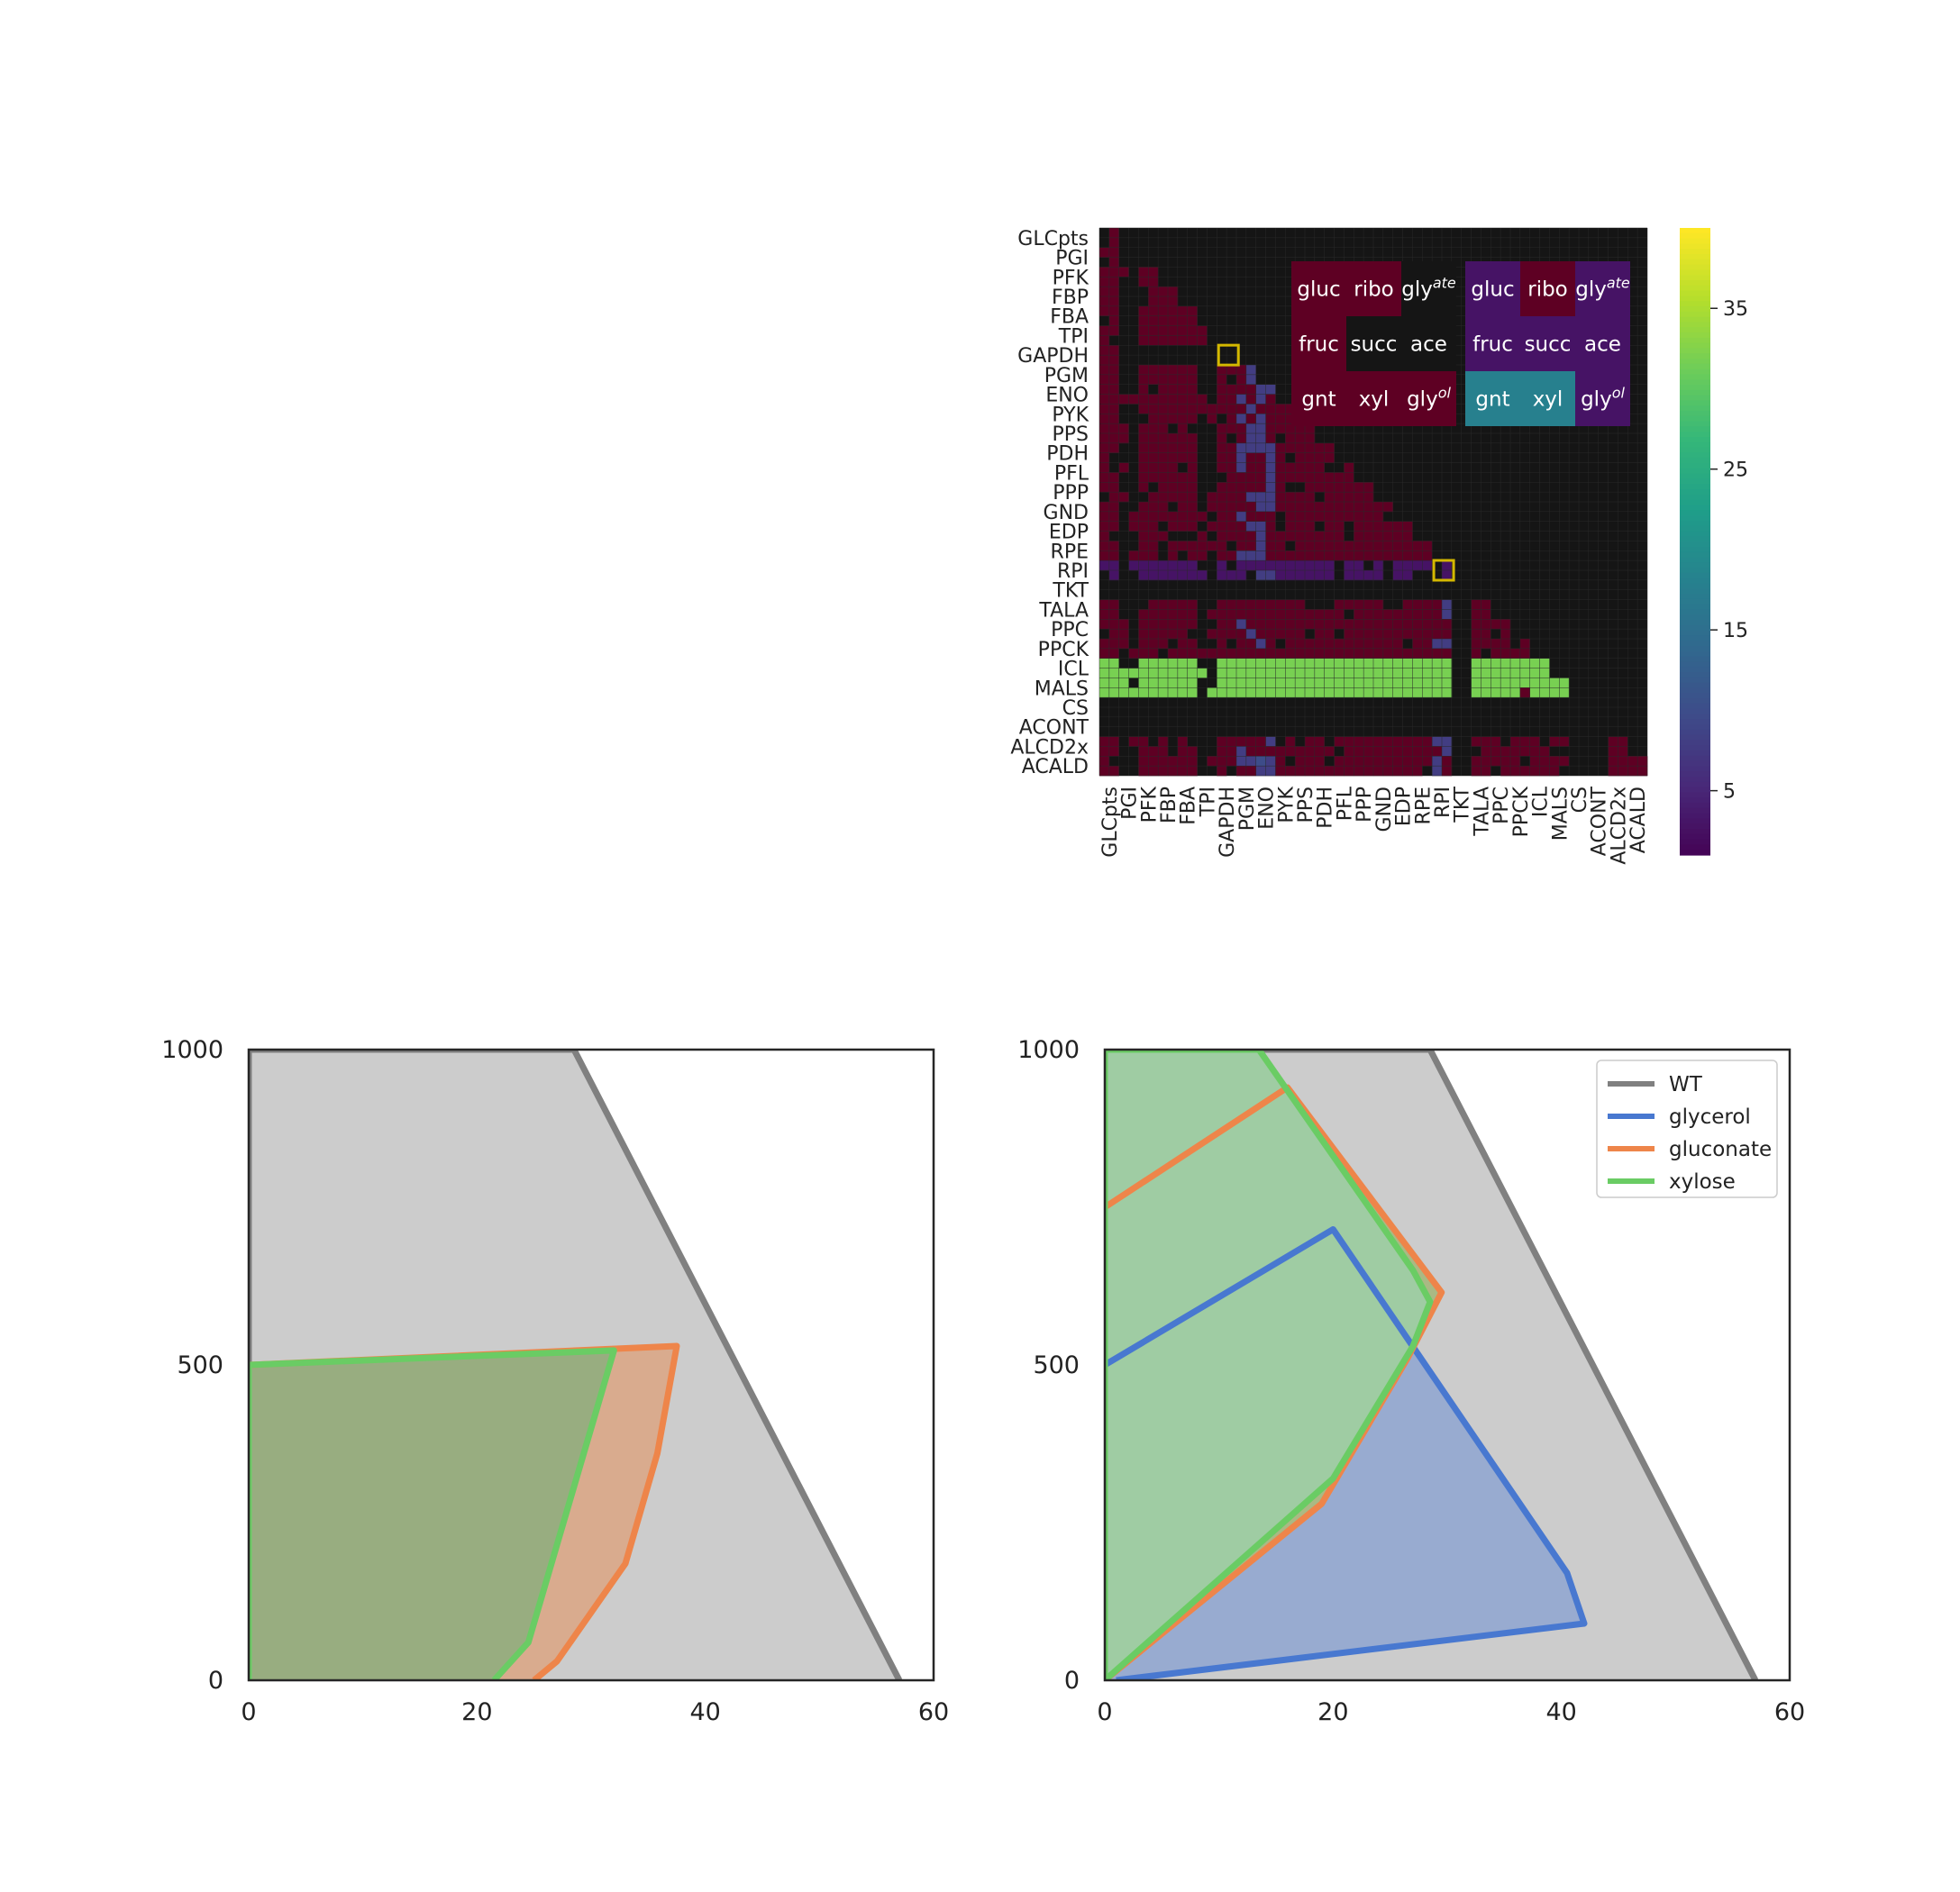 This screenshot has width=1960, height=1892. What do you see at coordinates (1502, 805) in the screenshot?
I see `heatmap-col-label: PPC` at bounding box center [1502, 805].